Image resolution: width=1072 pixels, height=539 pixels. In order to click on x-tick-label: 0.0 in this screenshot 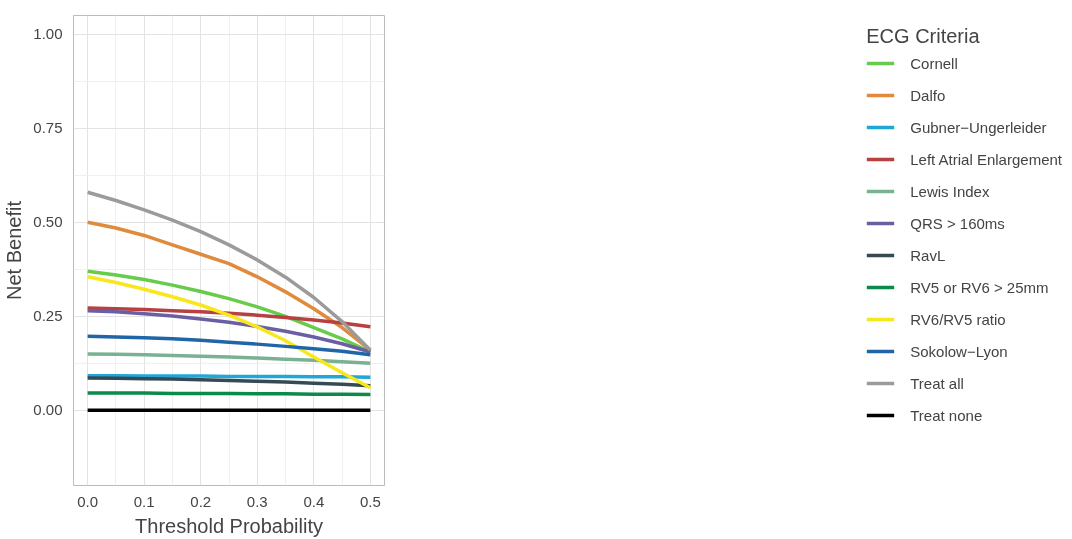, I will do `click(88, 501)`.